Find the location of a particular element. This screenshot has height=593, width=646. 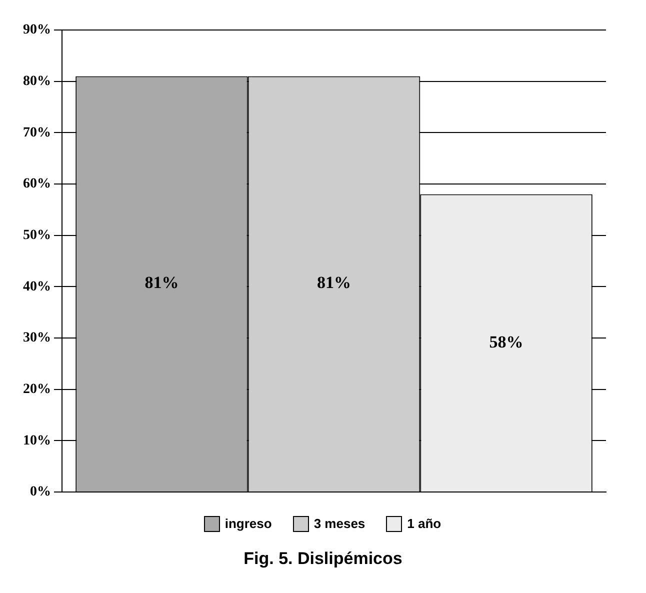

y-tick-label: 10% is located at coordinates (37, 440).